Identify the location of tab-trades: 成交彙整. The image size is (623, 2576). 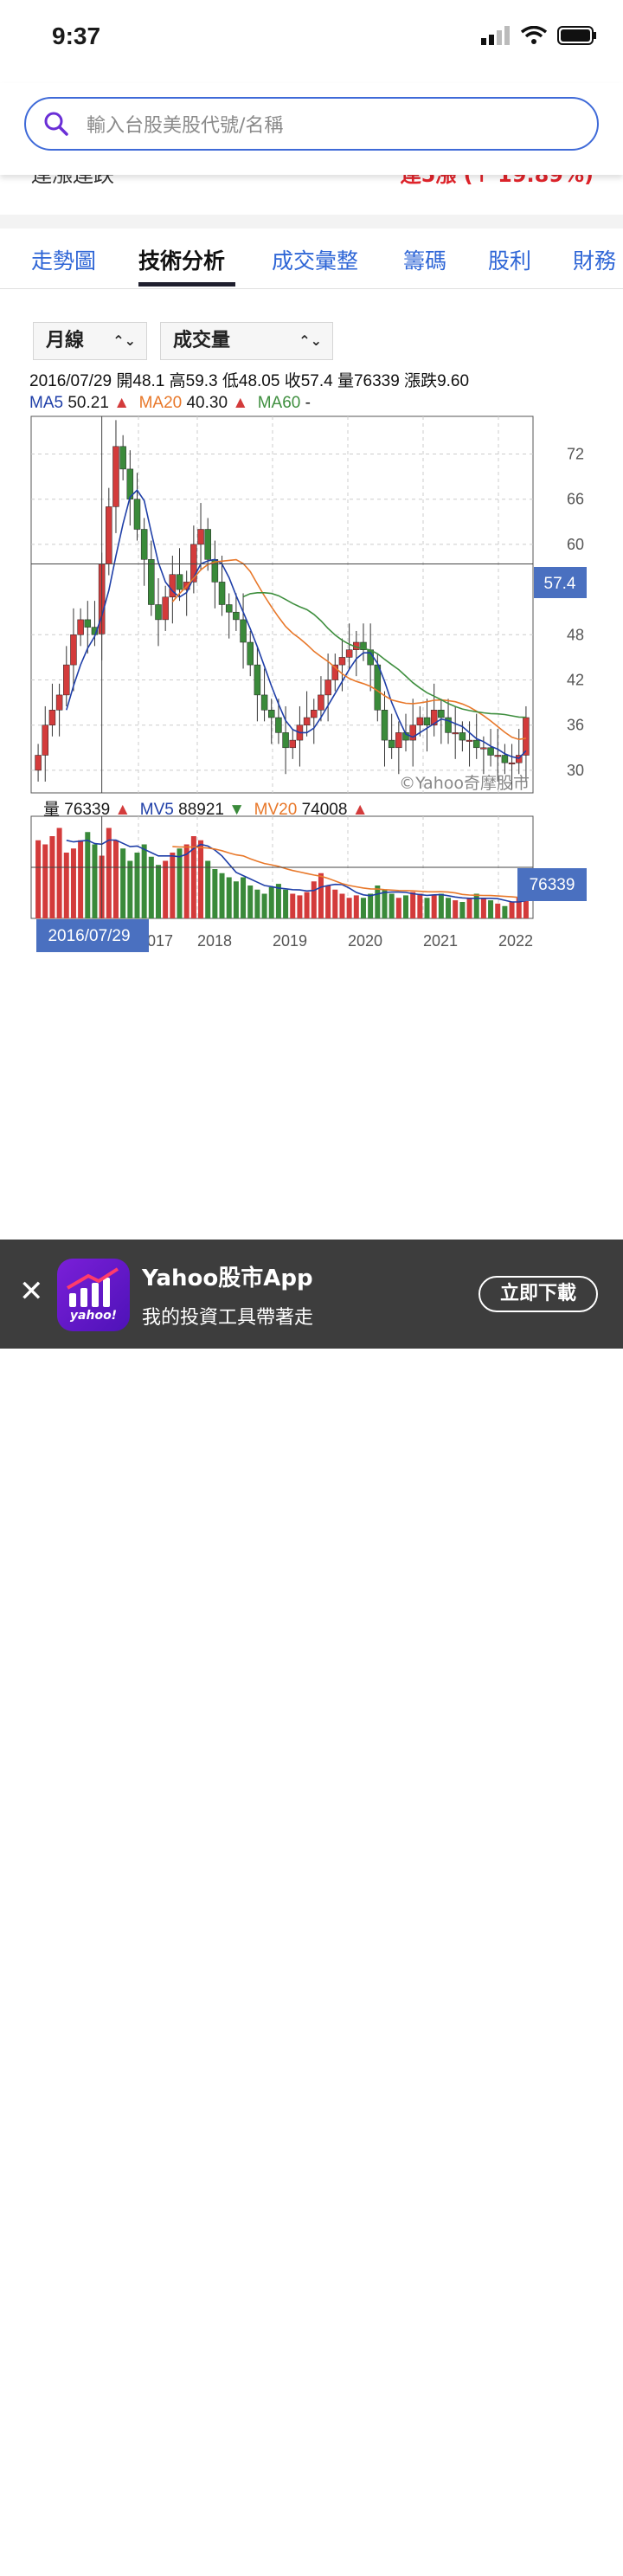
(316, 261).